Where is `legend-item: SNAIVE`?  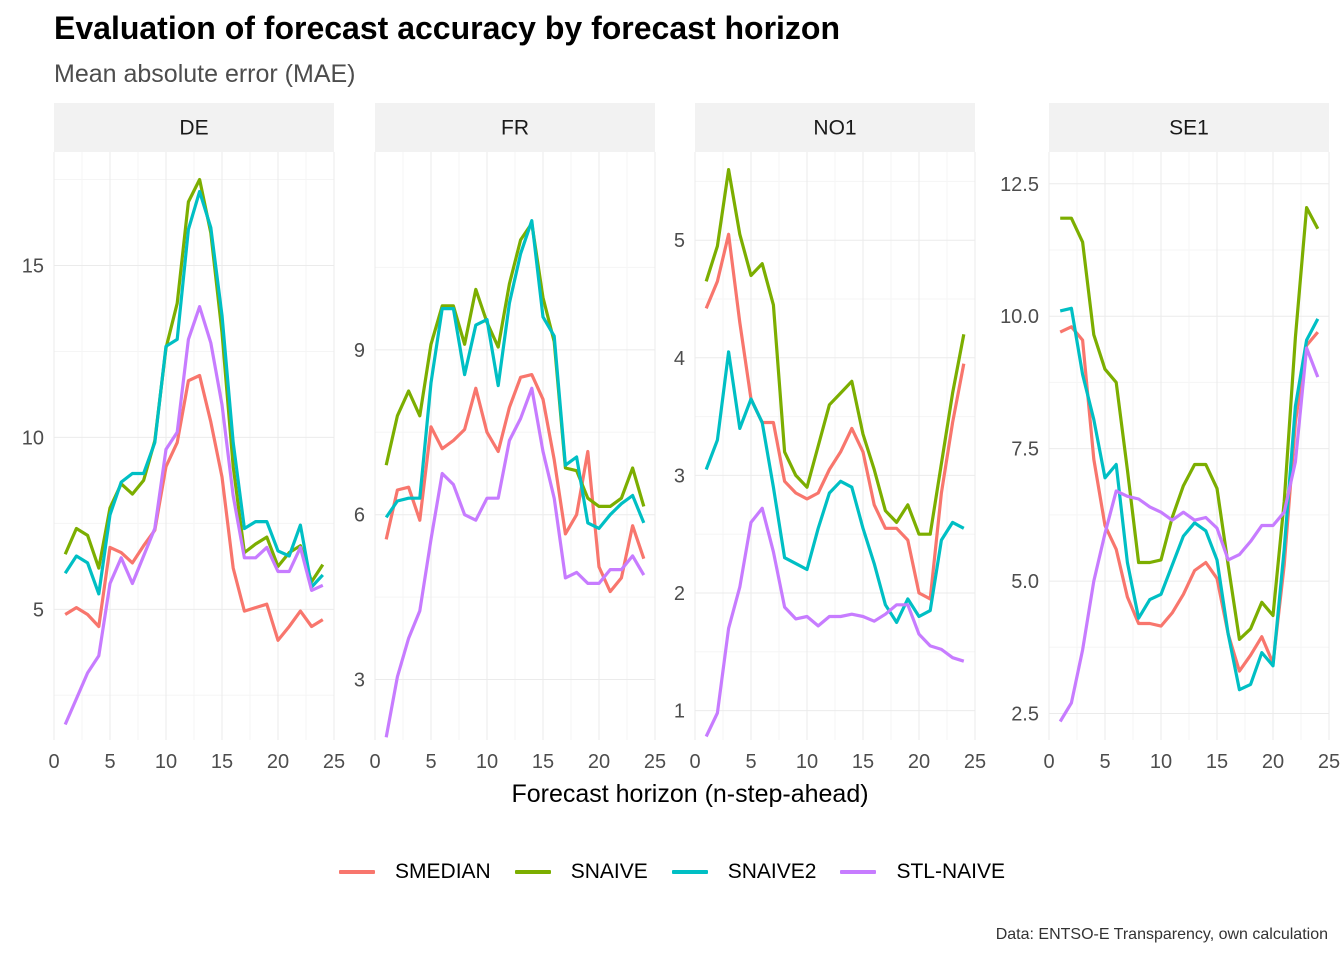 legend-item: SNAIVE is located at coordinates (581, 872).